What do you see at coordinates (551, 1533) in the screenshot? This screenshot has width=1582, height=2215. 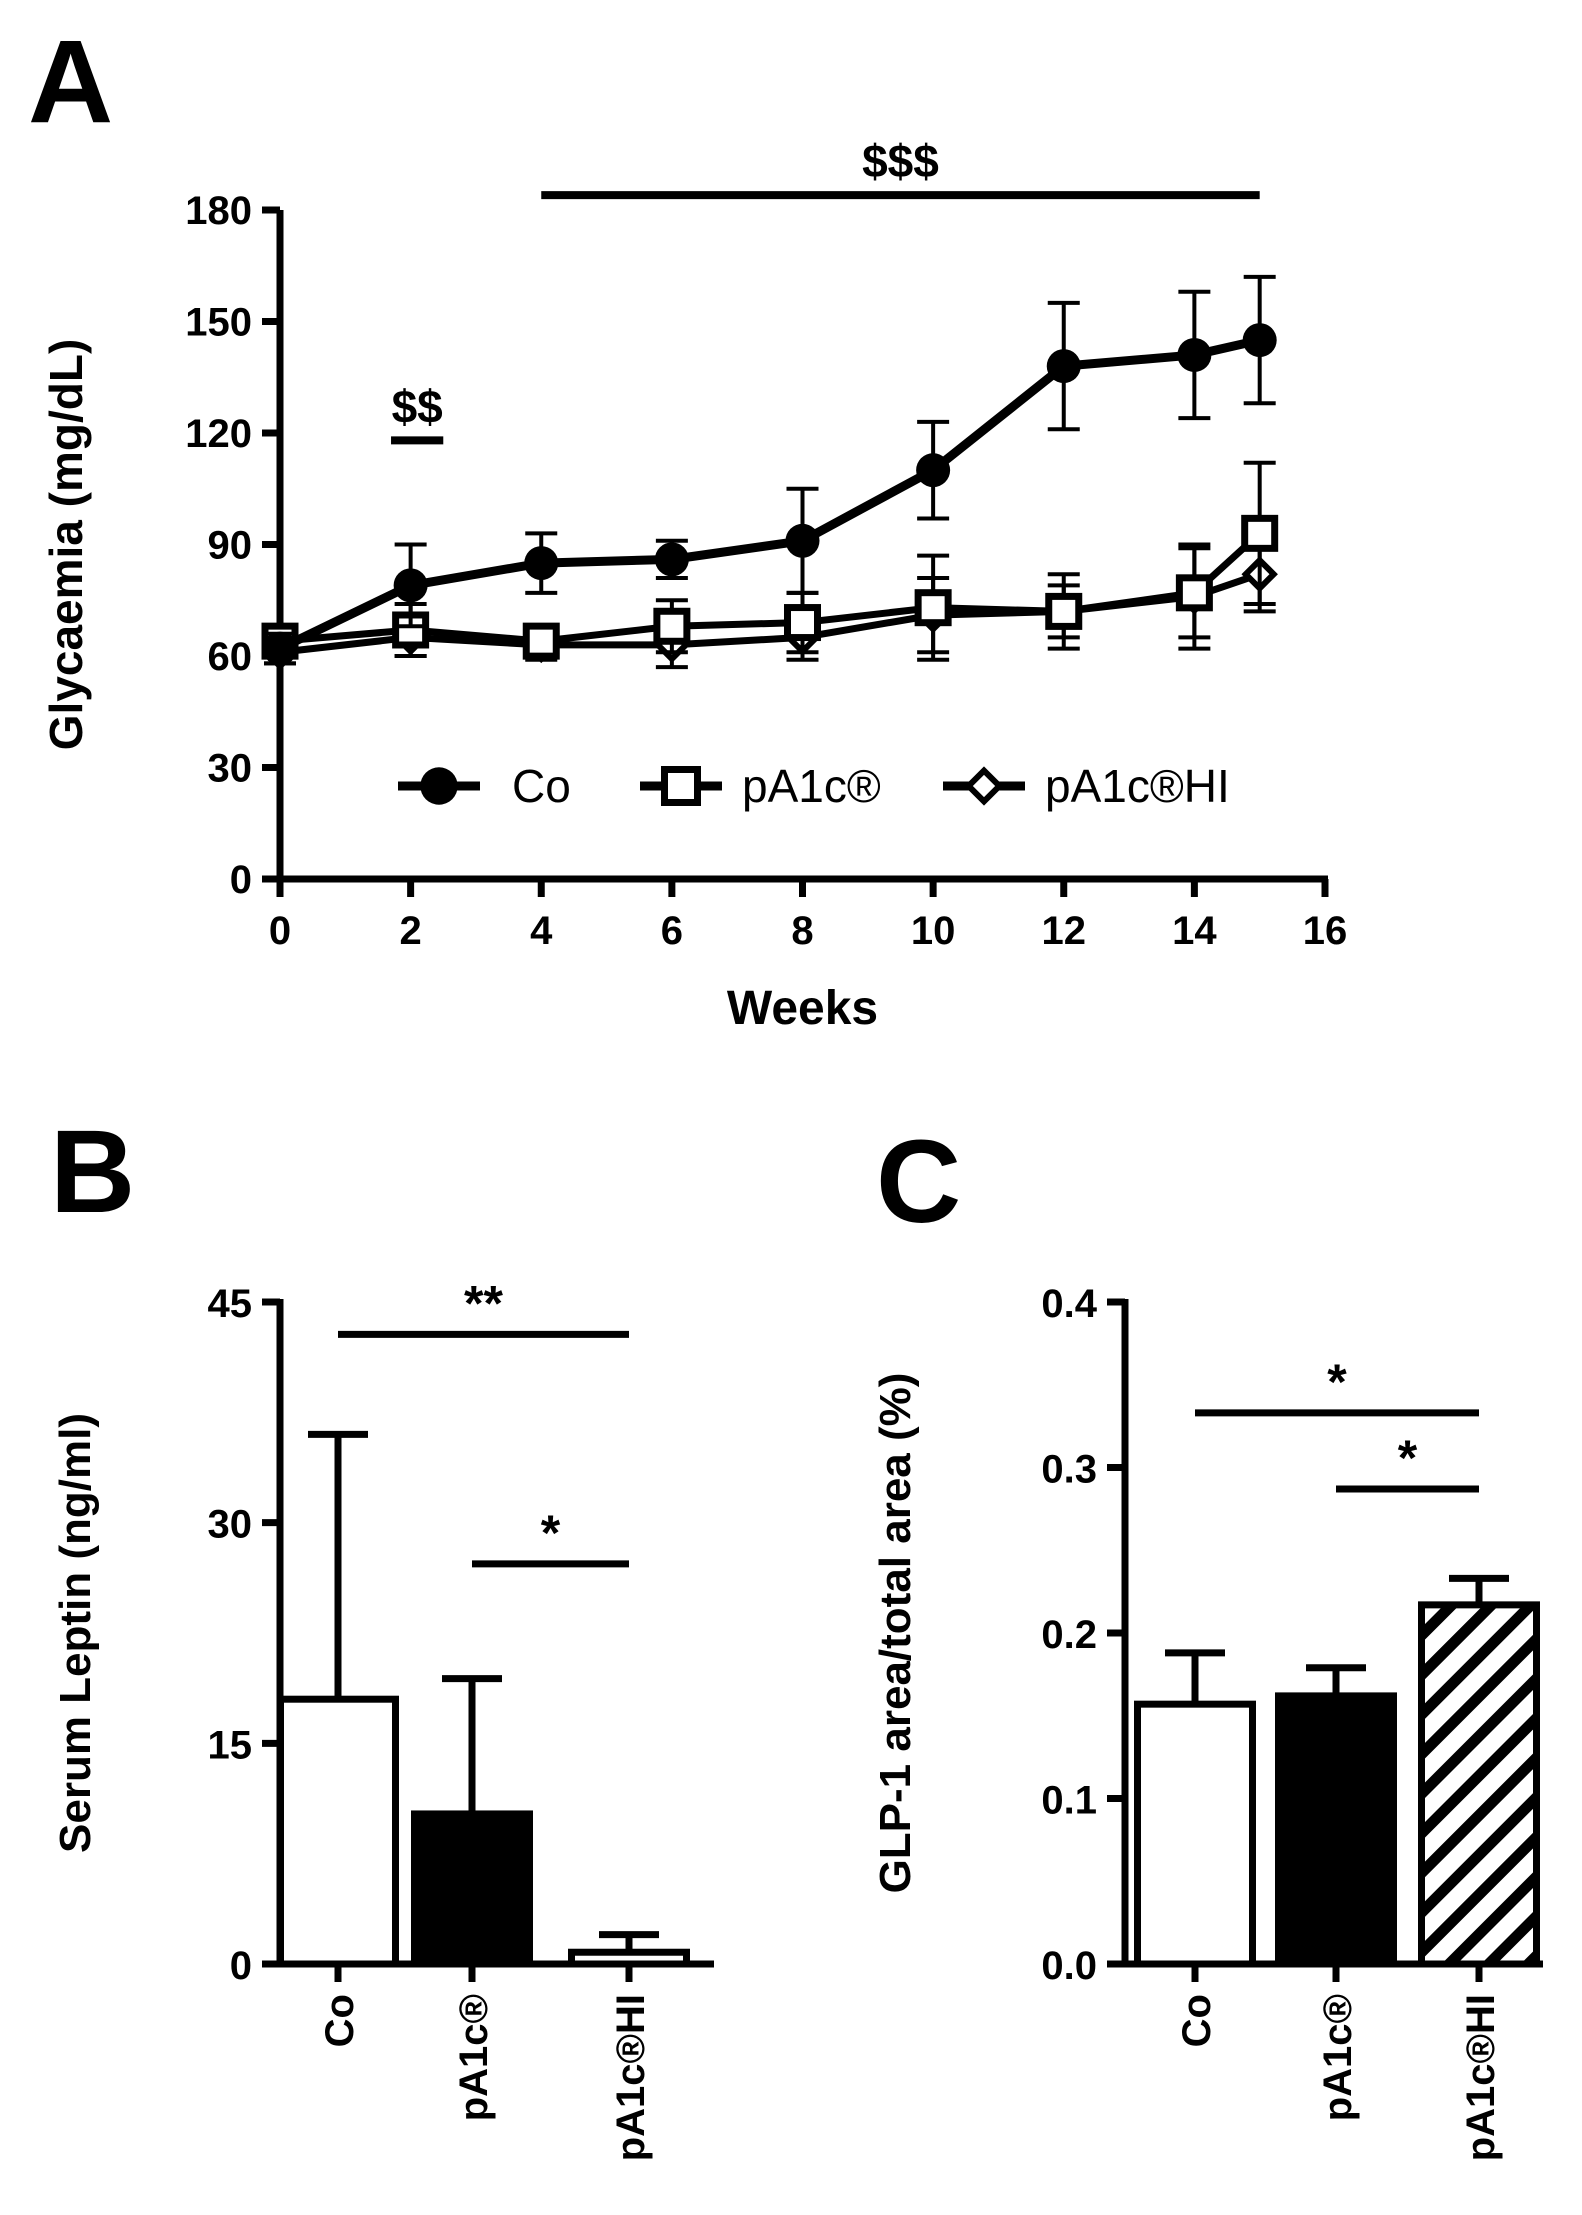 I see `b-significance-label: *` at bounding box center [551, 1533].